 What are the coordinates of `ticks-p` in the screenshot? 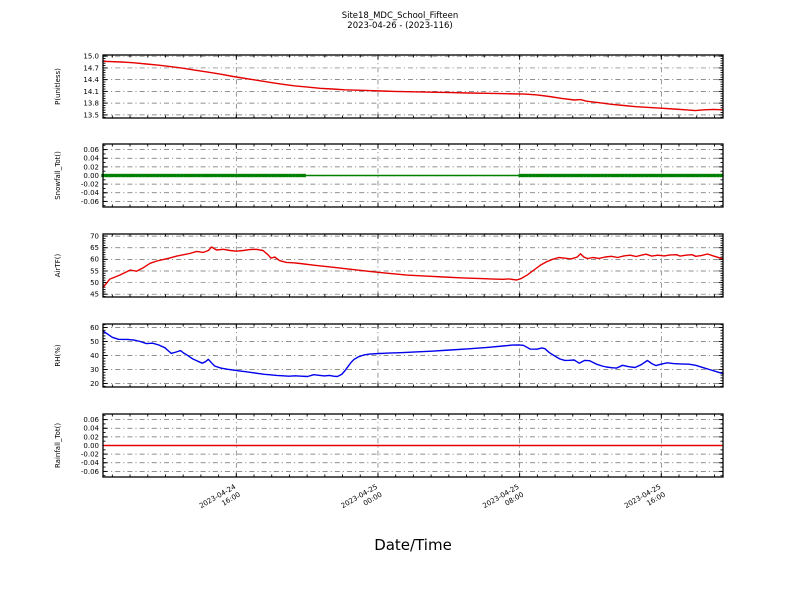 It's located at (413, 86).